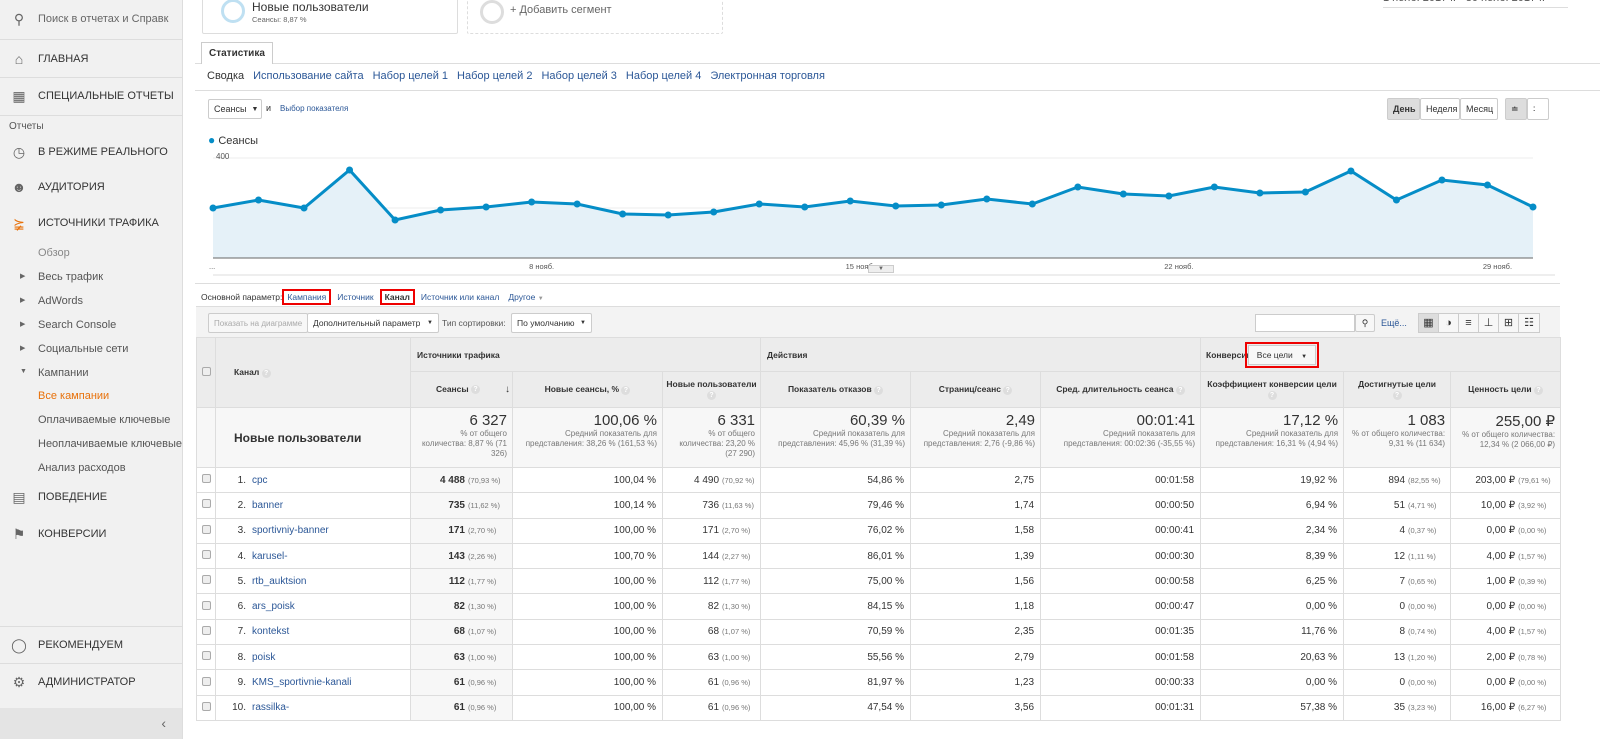  I want to click on comparison-view-icon: ⊥, so click(1489, 323).